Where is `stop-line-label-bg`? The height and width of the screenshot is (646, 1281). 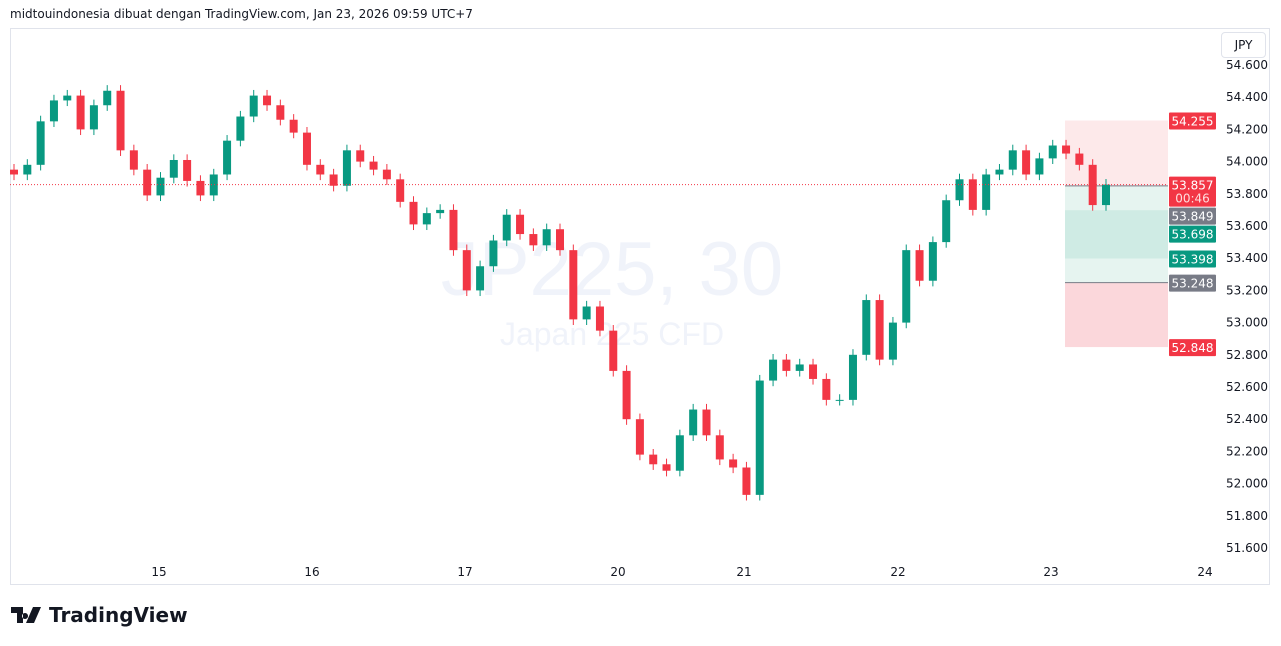 stop-line-label-bg is located at coordinates (1192, 283).